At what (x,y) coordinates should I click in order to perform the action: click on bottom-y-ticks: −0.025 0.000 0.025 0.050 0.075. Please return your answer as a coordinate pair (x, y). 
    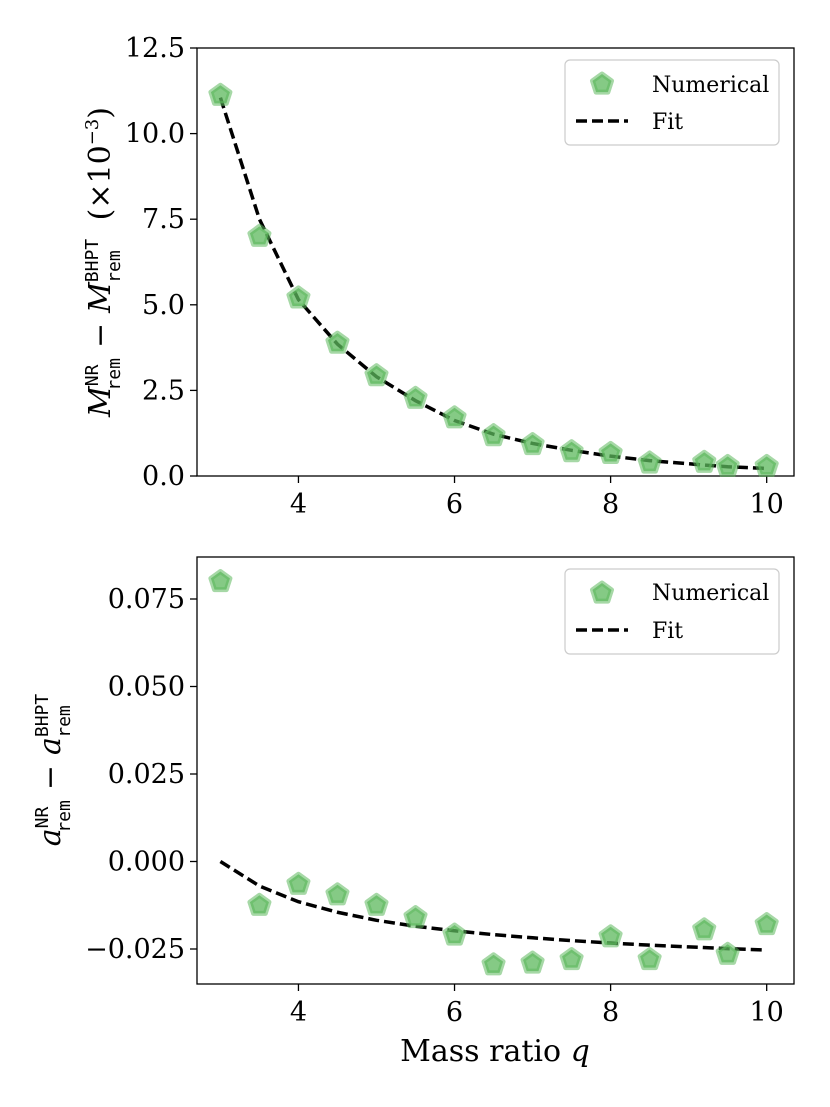
    Looking at the image, I should click on (141, 774).